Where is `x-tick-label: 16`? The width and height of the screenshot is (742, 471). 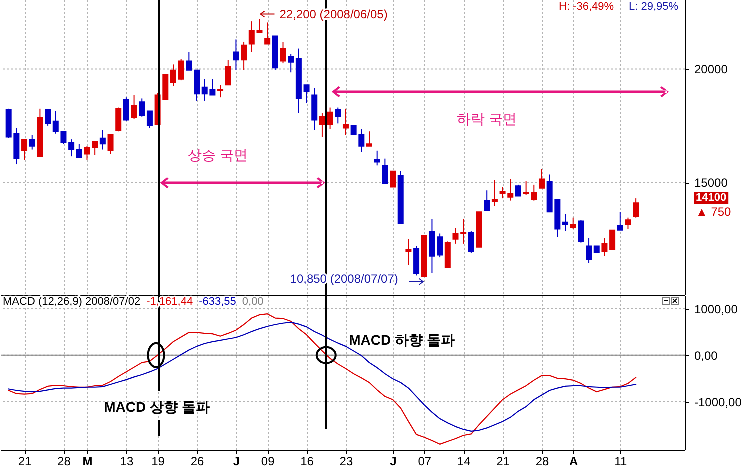 x-tick-label: 16 is located at coordinates (307, 461).